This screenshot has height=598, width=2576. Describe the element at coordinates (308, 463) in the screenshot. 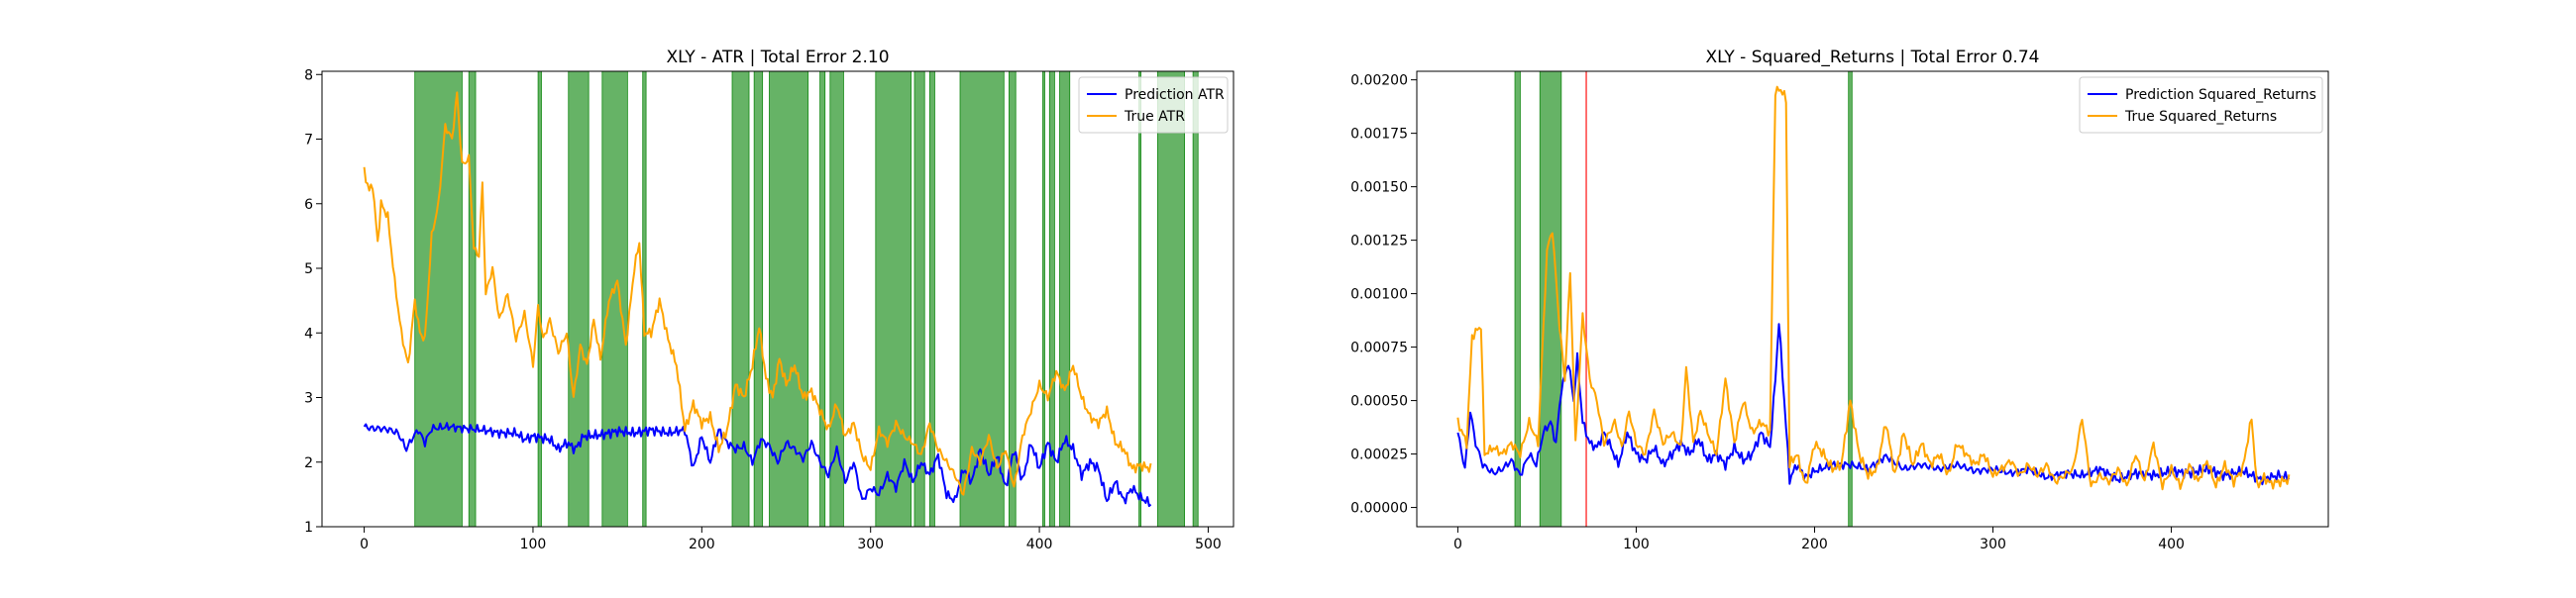

I see `y-tick-label: 2` at that location.